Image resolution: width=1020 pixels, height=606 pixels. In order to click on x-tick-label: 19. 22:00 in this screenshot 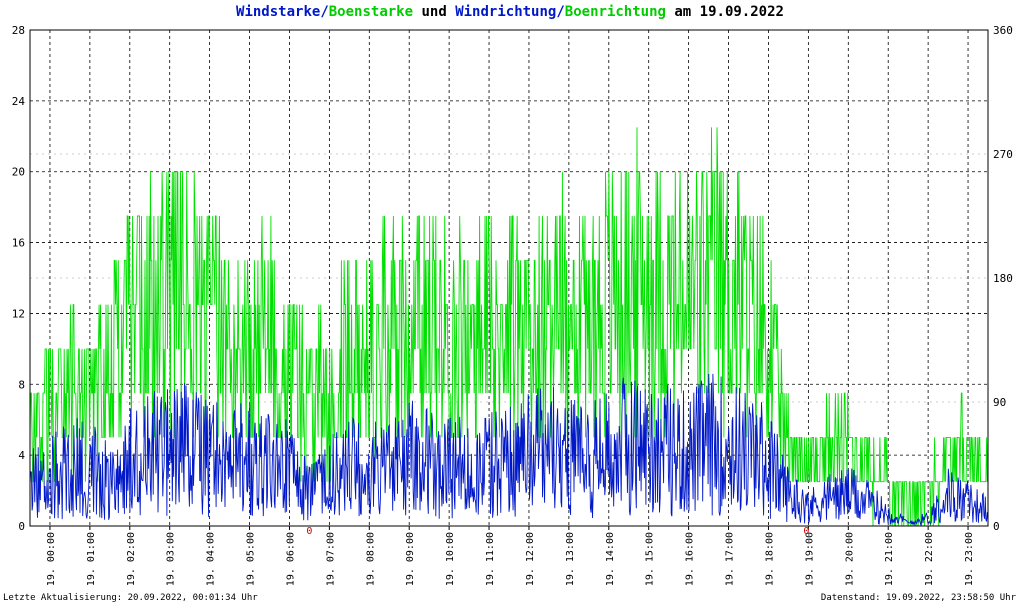, I will do `click(929, 559)`.